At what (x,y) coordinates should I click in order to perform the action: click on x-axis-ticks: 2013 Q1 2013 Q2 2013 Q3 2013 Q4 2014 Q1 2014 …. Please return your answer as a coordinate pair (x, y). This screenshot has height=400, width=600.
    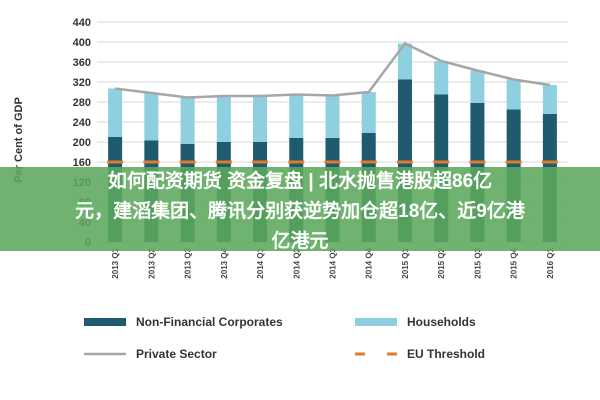
    Looking at the image, I should click on (333, 262).